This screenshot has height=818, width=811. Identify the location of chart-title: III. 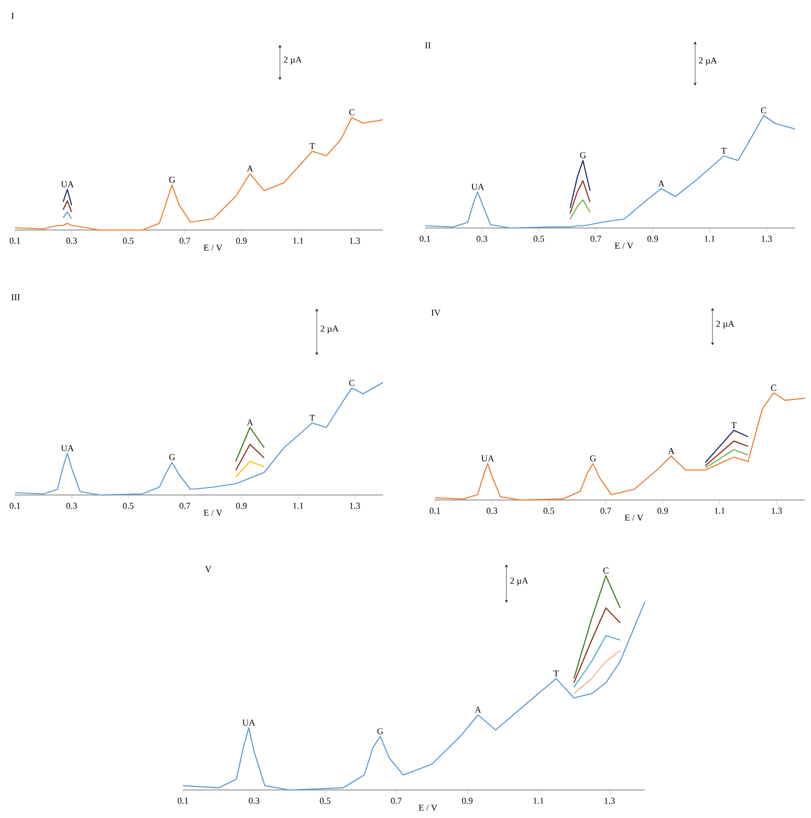
(15, 297).